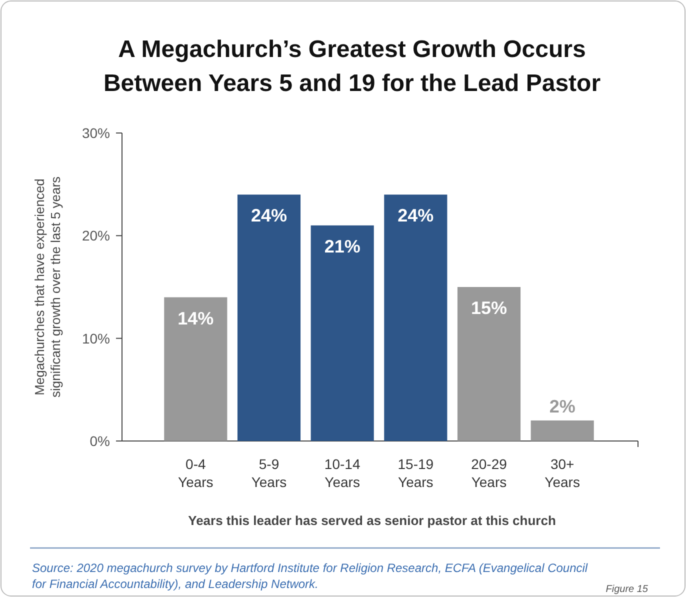  I want to click on y-tick-label: 10%, so click(96, 338).